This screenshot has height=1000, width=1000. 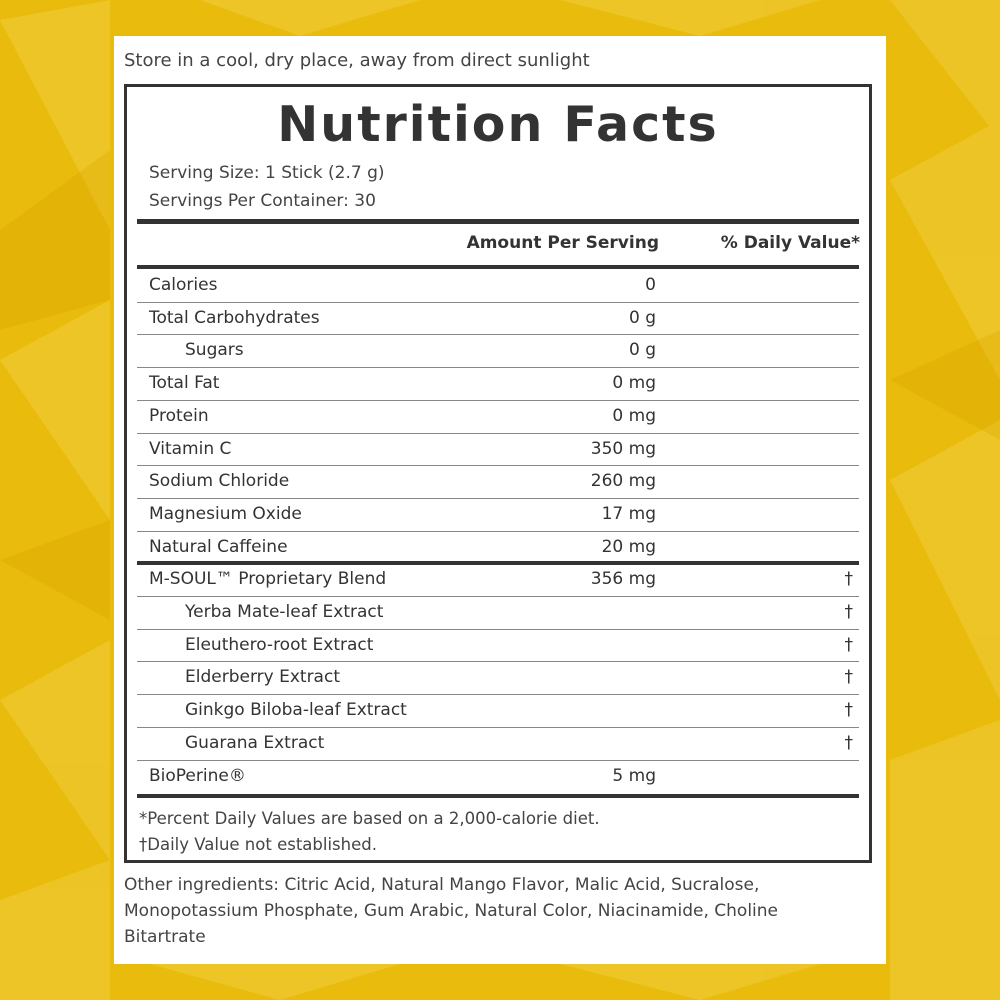 I want to click on nutrient-row: Guarana Extract †, so click(x=498, y=743).